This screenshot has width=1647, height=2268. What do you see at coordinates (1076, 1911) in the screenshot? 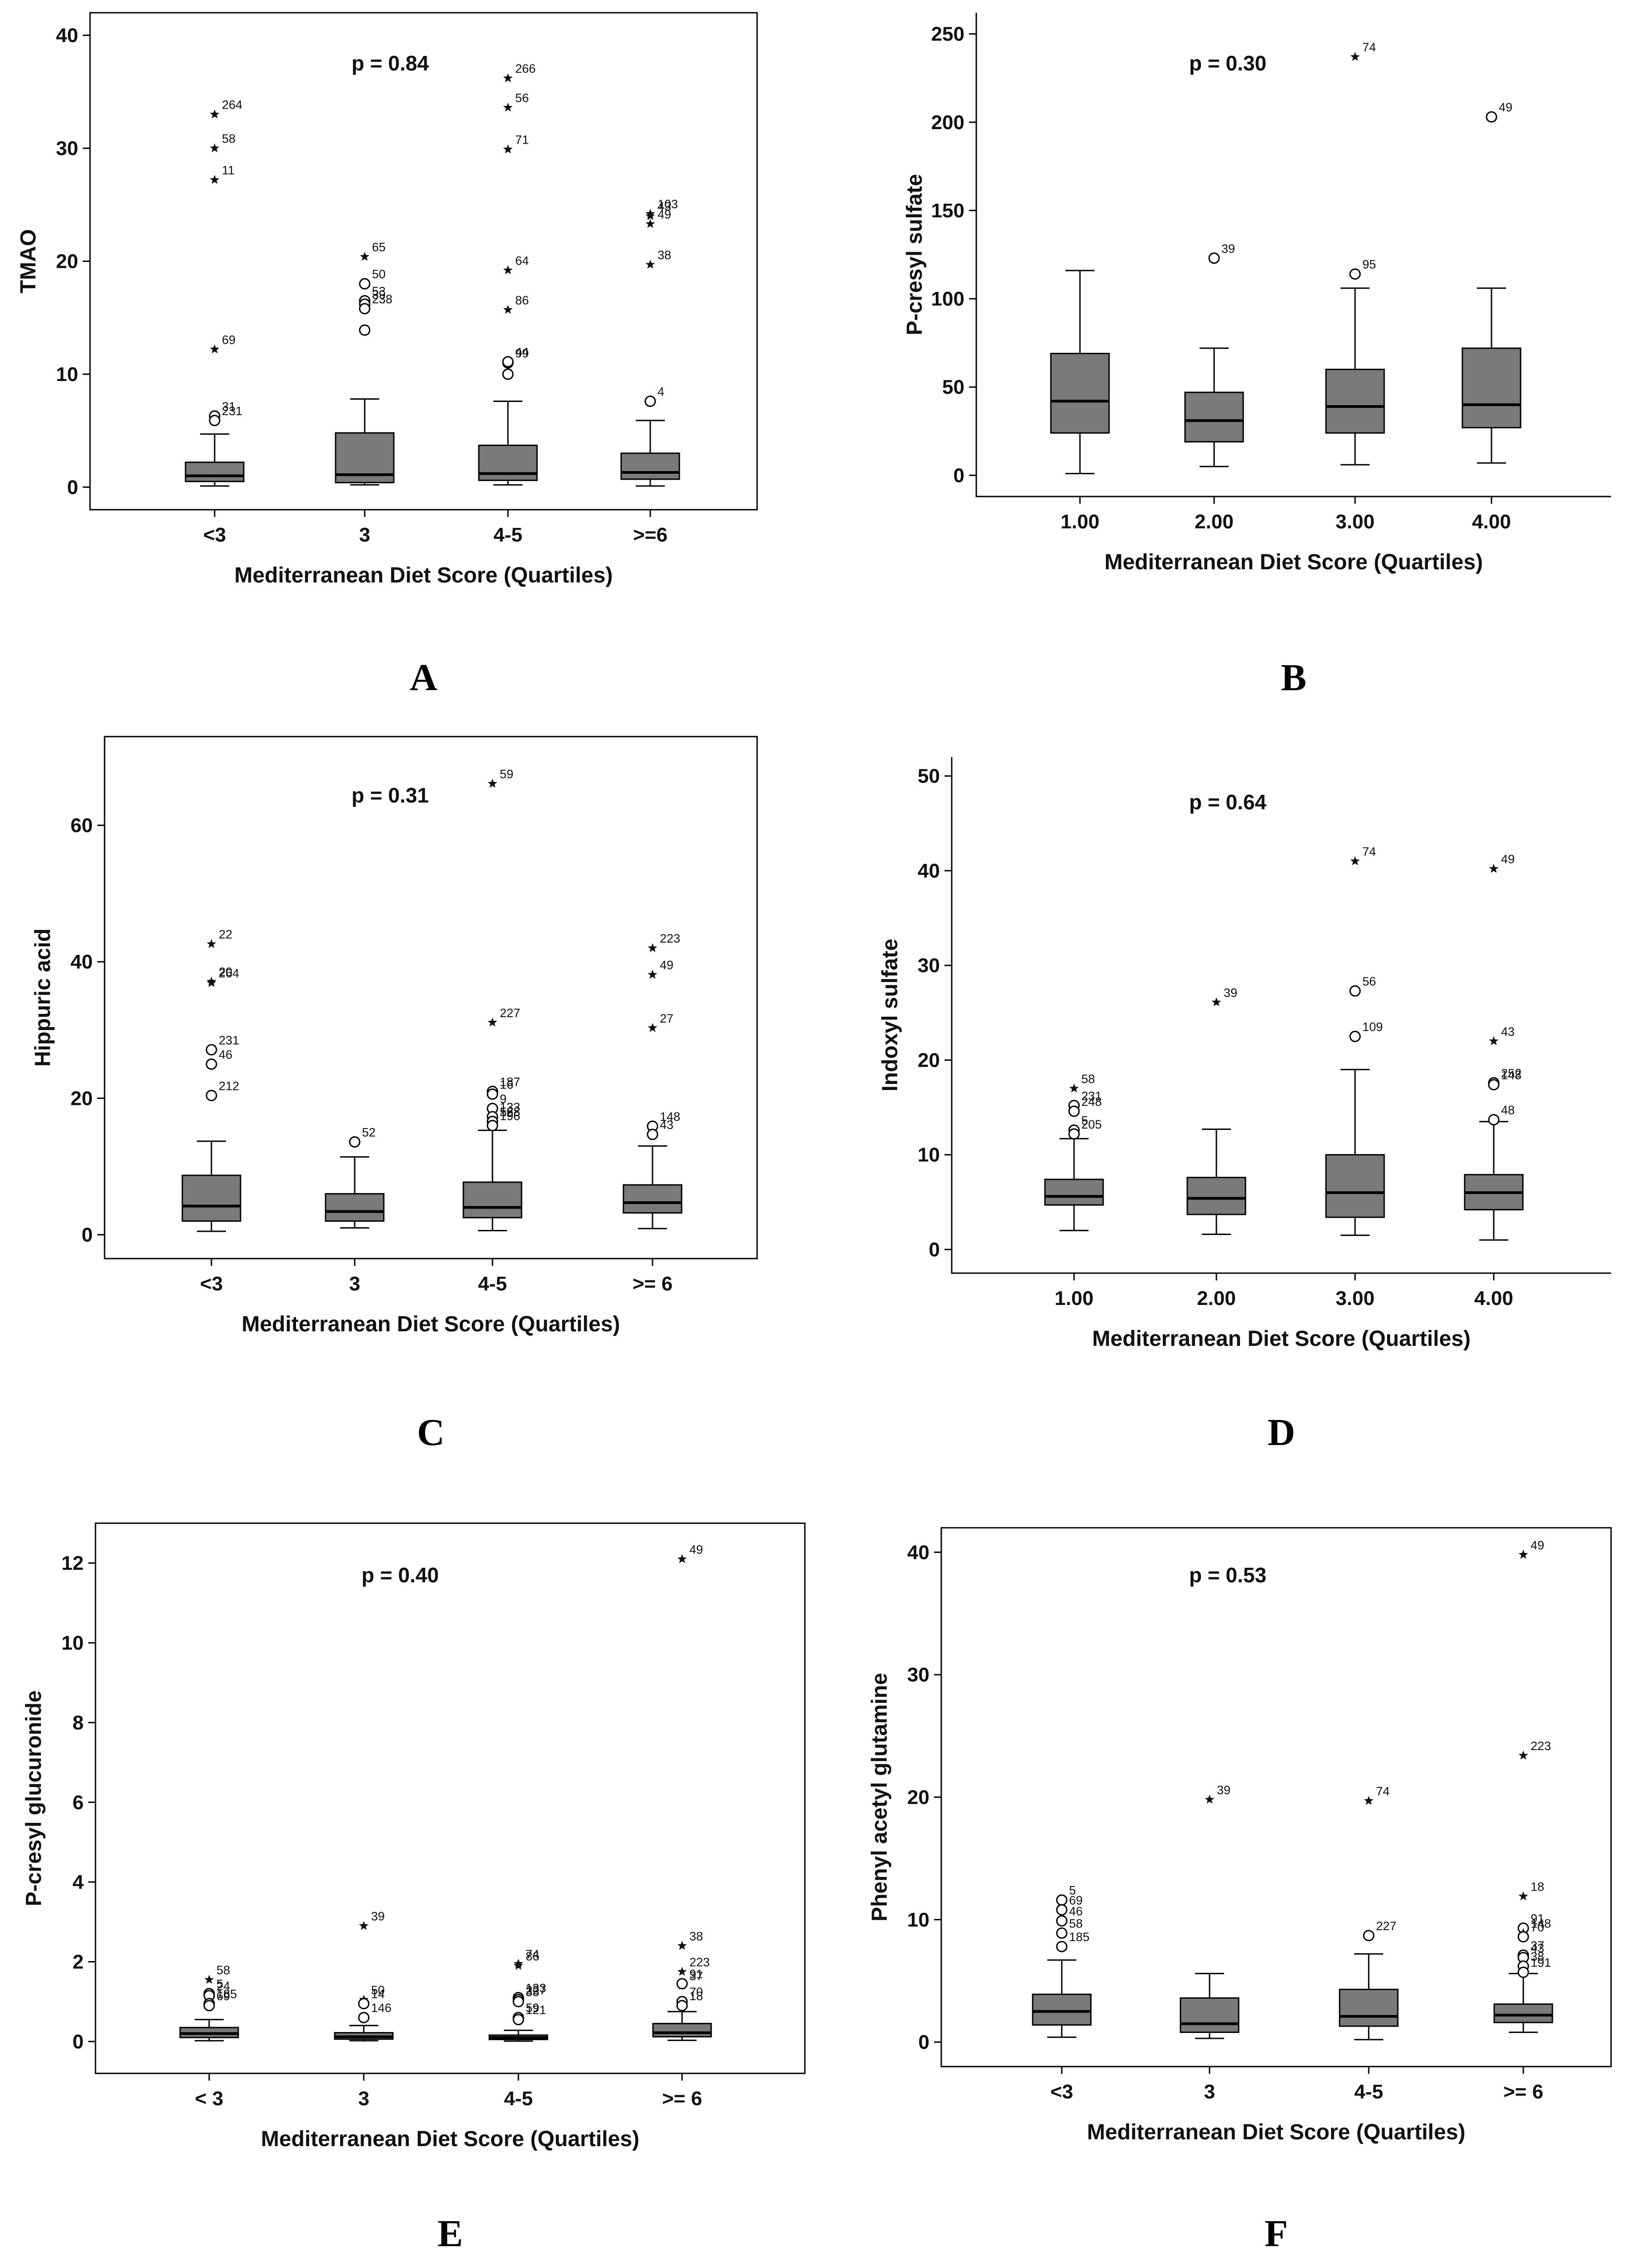
I see `outlier-label: 46` at bounding box center [1076, 1911].